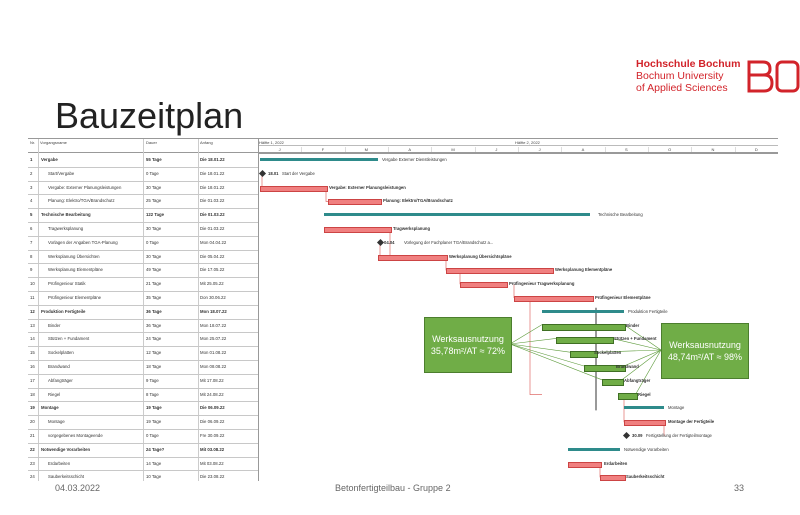 This screenshot has width=800, height=515. What do you see at coordinates (61, 353) in the screenshot?
I see `task-name: Sockelplatten` at bounding box center [61, 353].